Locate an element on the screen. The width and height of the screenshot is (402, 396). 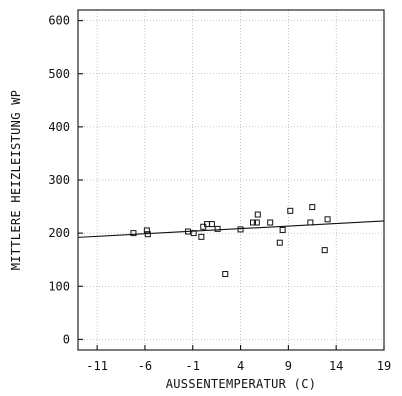
y-tick-label: 200 is located at coordinates (59, 233).